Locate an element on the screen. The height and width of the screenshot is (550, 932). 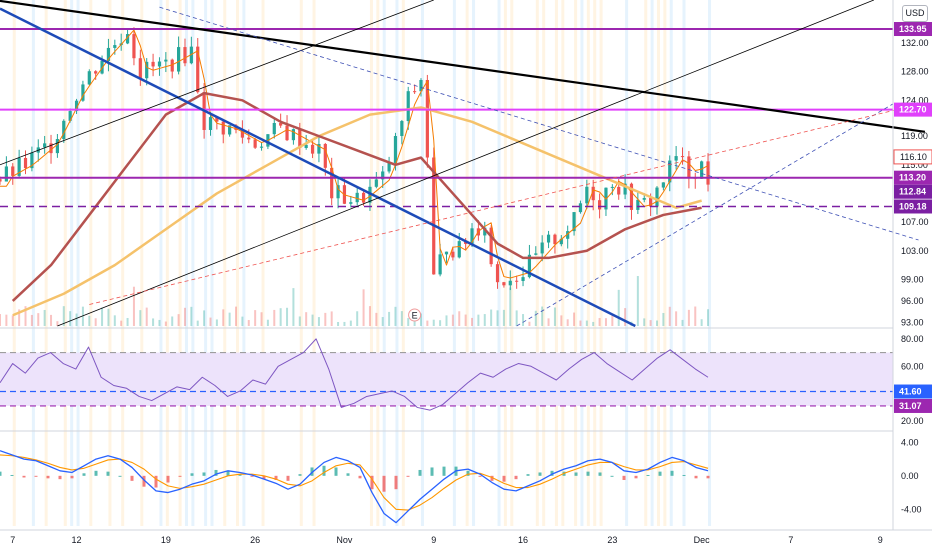
price-badge: 122.70 is located at coordinates (913, 109).